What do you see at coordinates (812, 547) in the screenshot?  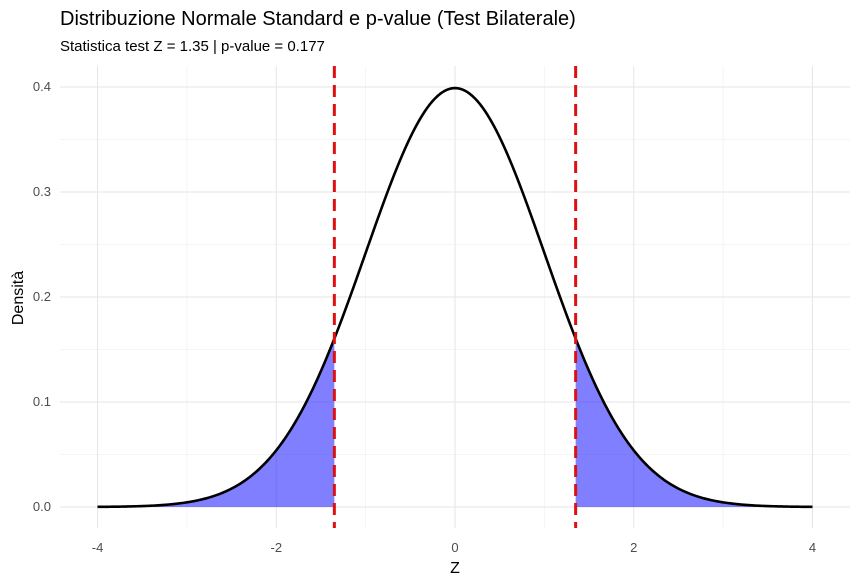 I see `x-tick-label: 4` at bounding box center [812, 547].